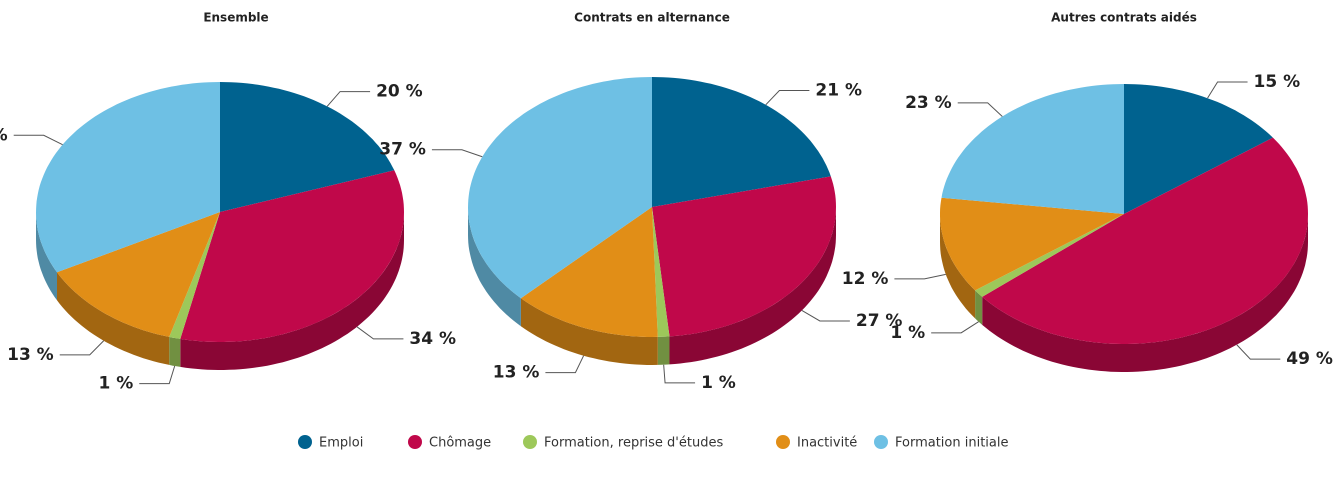  I want to click on data-label: 23 %, so click(928, 103).